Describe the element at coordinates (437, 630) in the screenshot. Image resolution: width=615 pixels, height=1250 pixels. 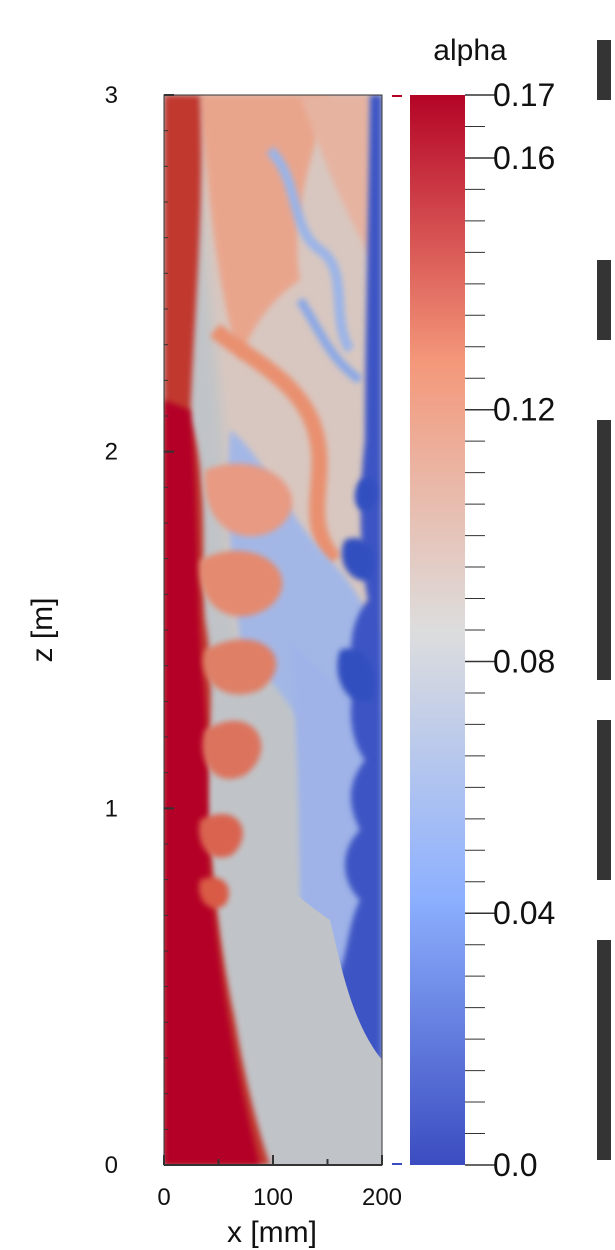
I see `colorbar-gradient` at that location.